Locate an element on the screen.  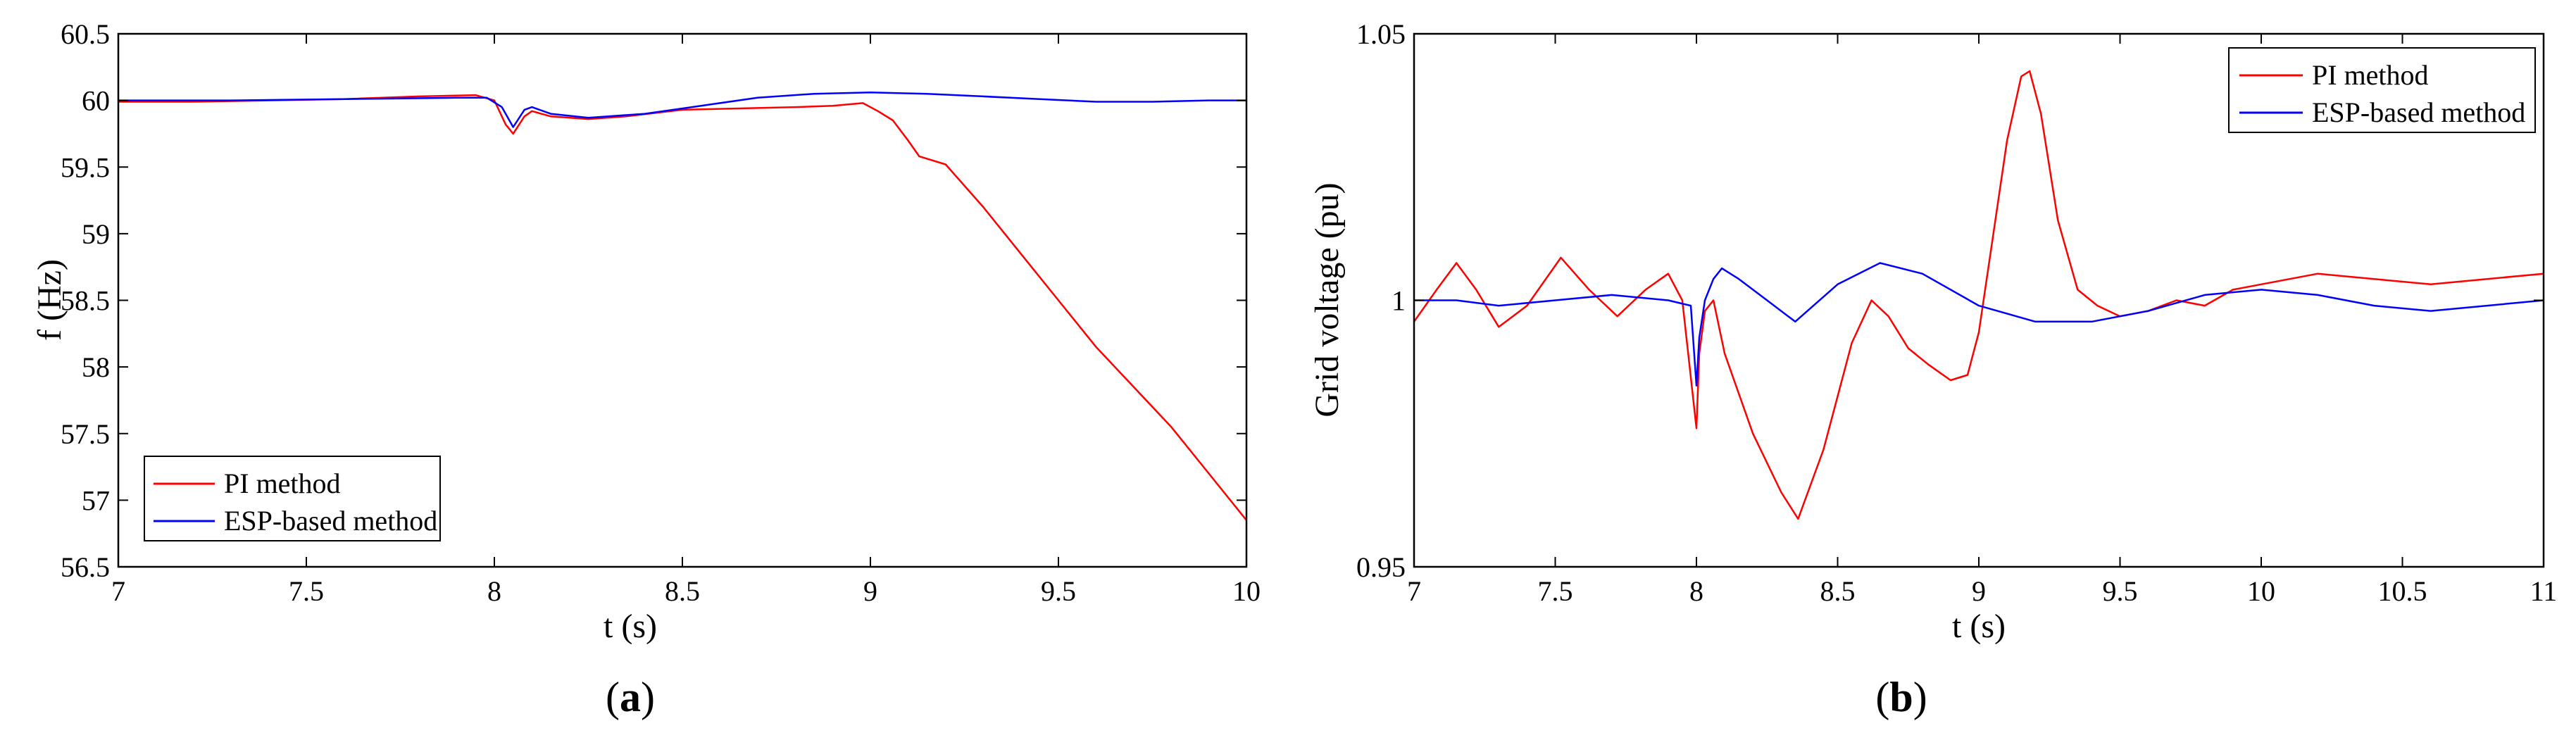
chart-b-ylabel: Grid voltage (pu) is located at coordinates (1327, 299).